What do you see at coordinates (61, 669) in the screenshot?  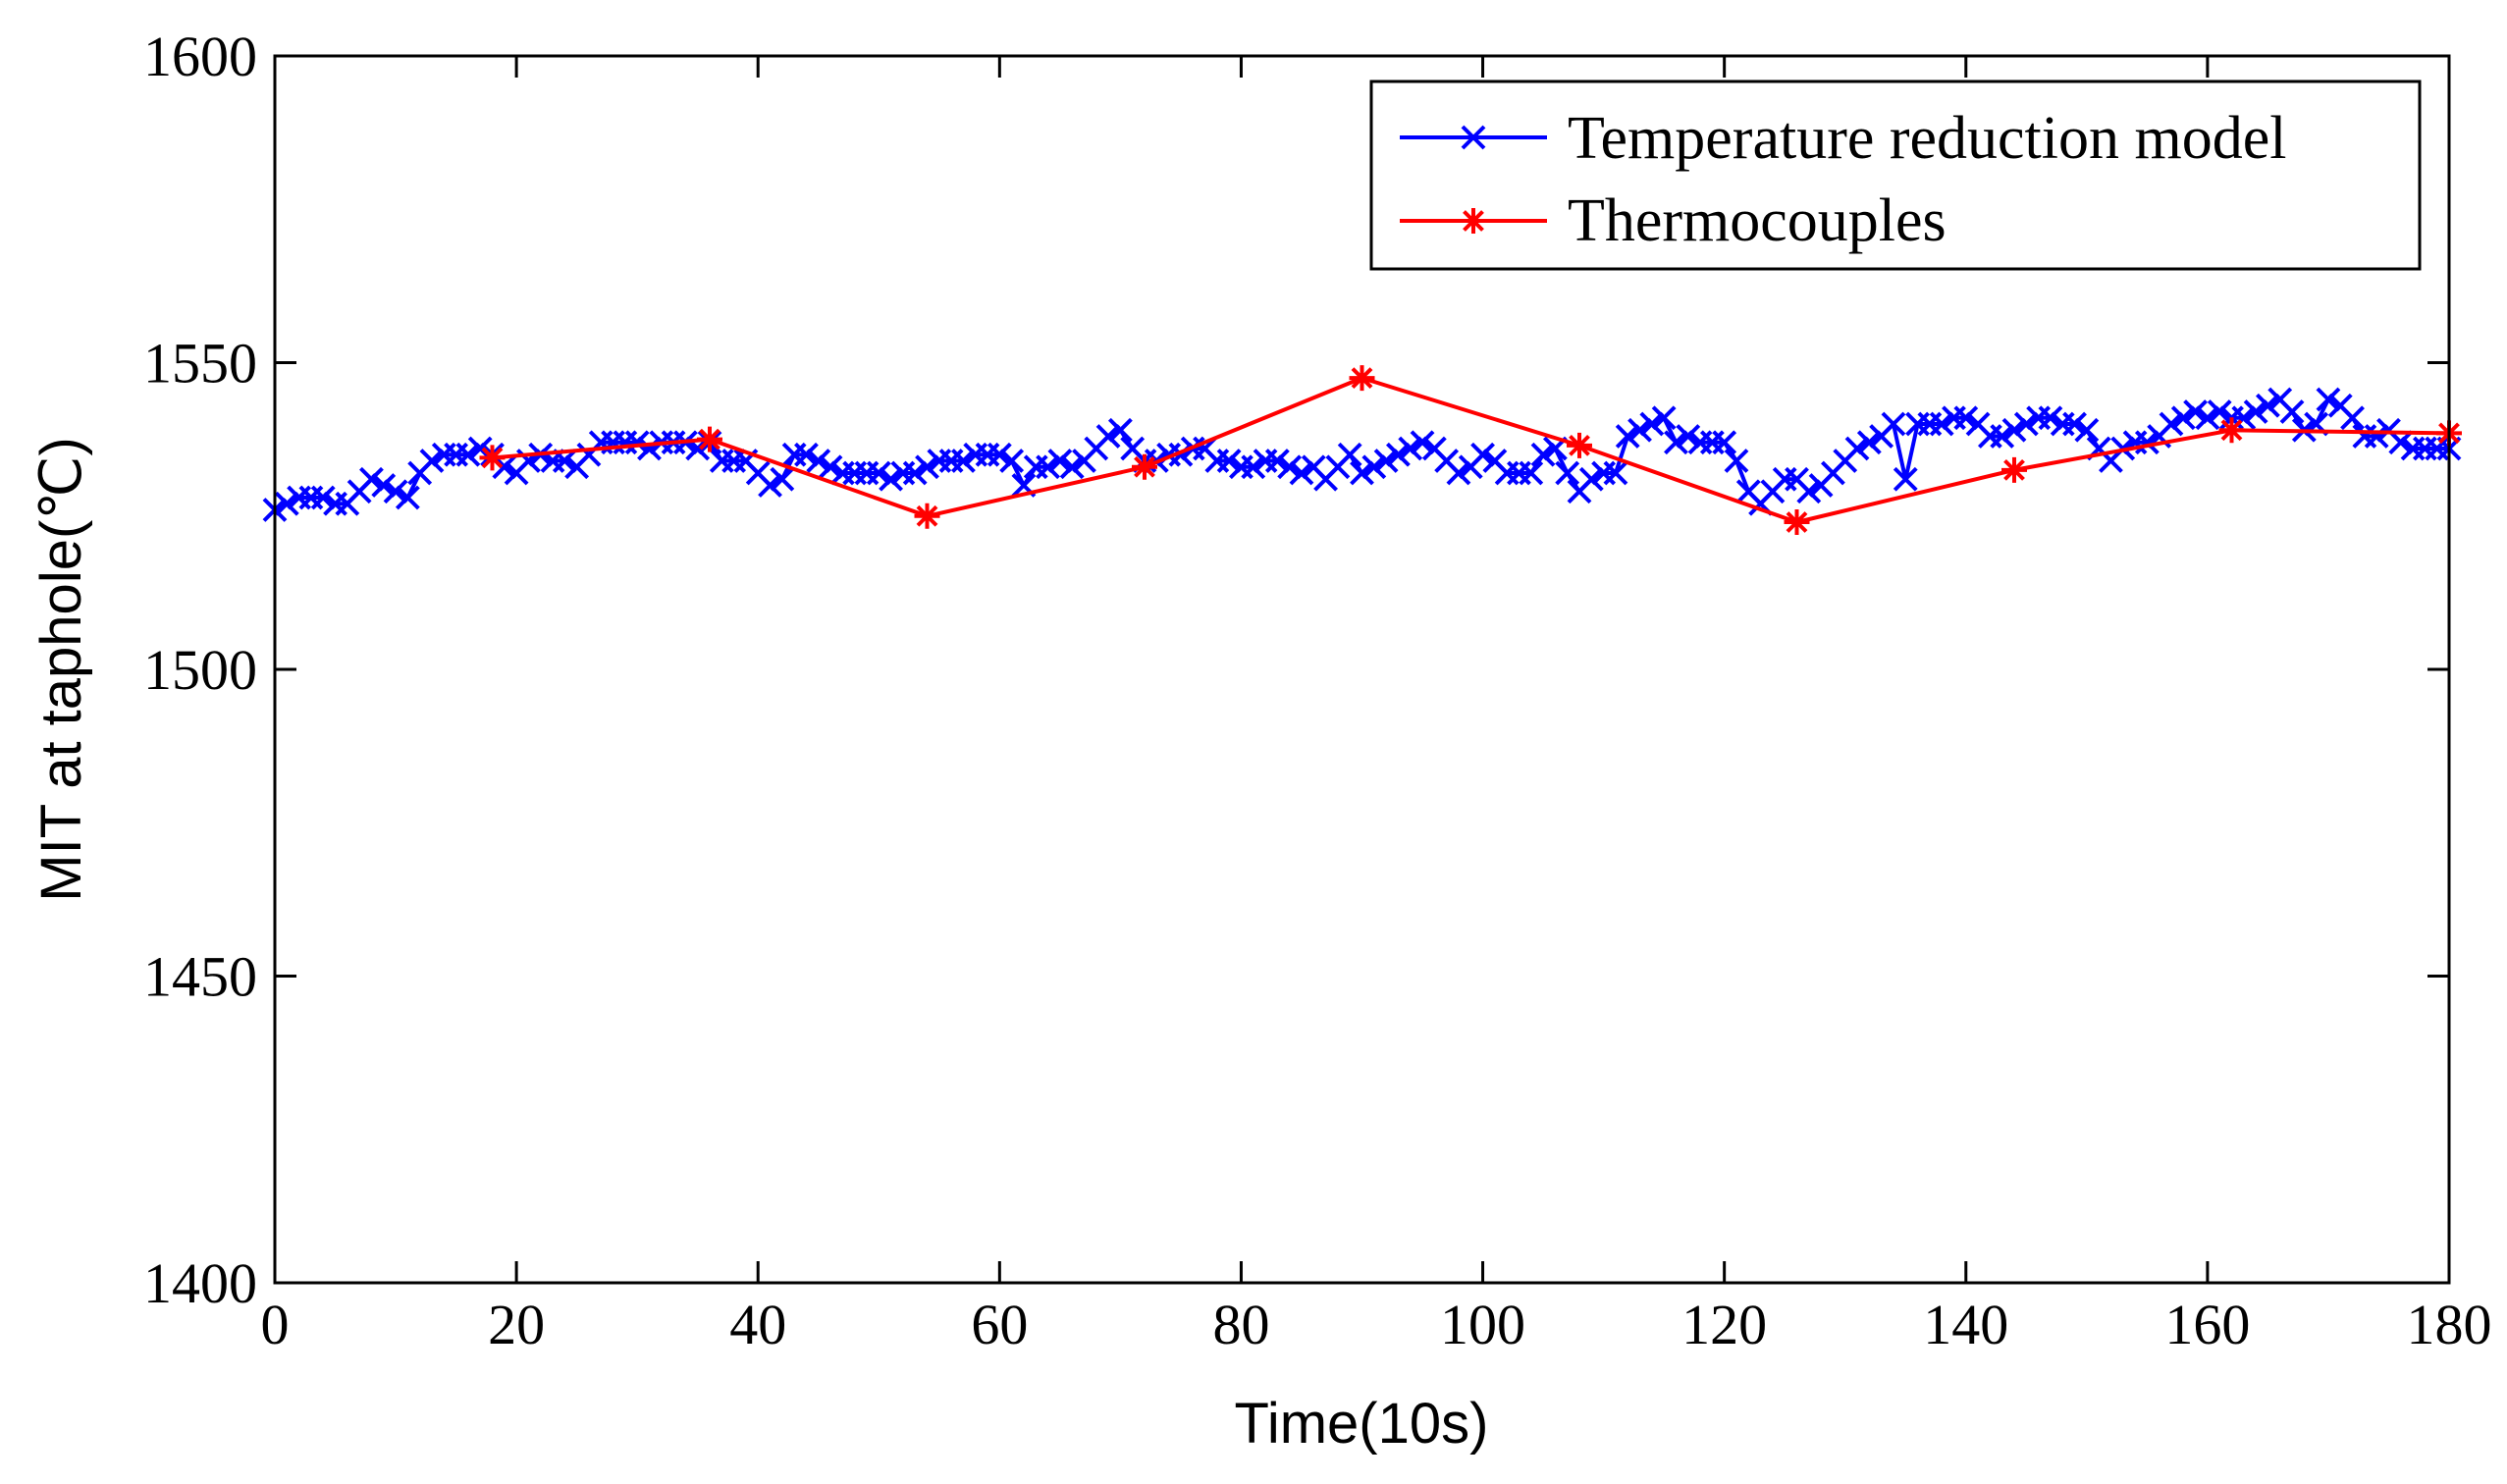 I see `y-axis-title: MIT at taphole(℃)` at bounding box center [61, 669].